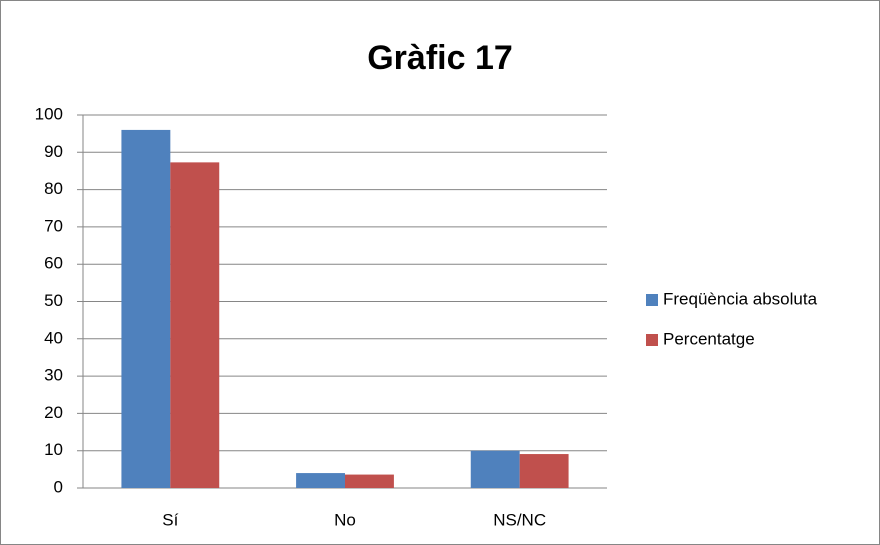 The image size is (880, 545). I want to click on legend-label: Percentatge, so click(709, 338).